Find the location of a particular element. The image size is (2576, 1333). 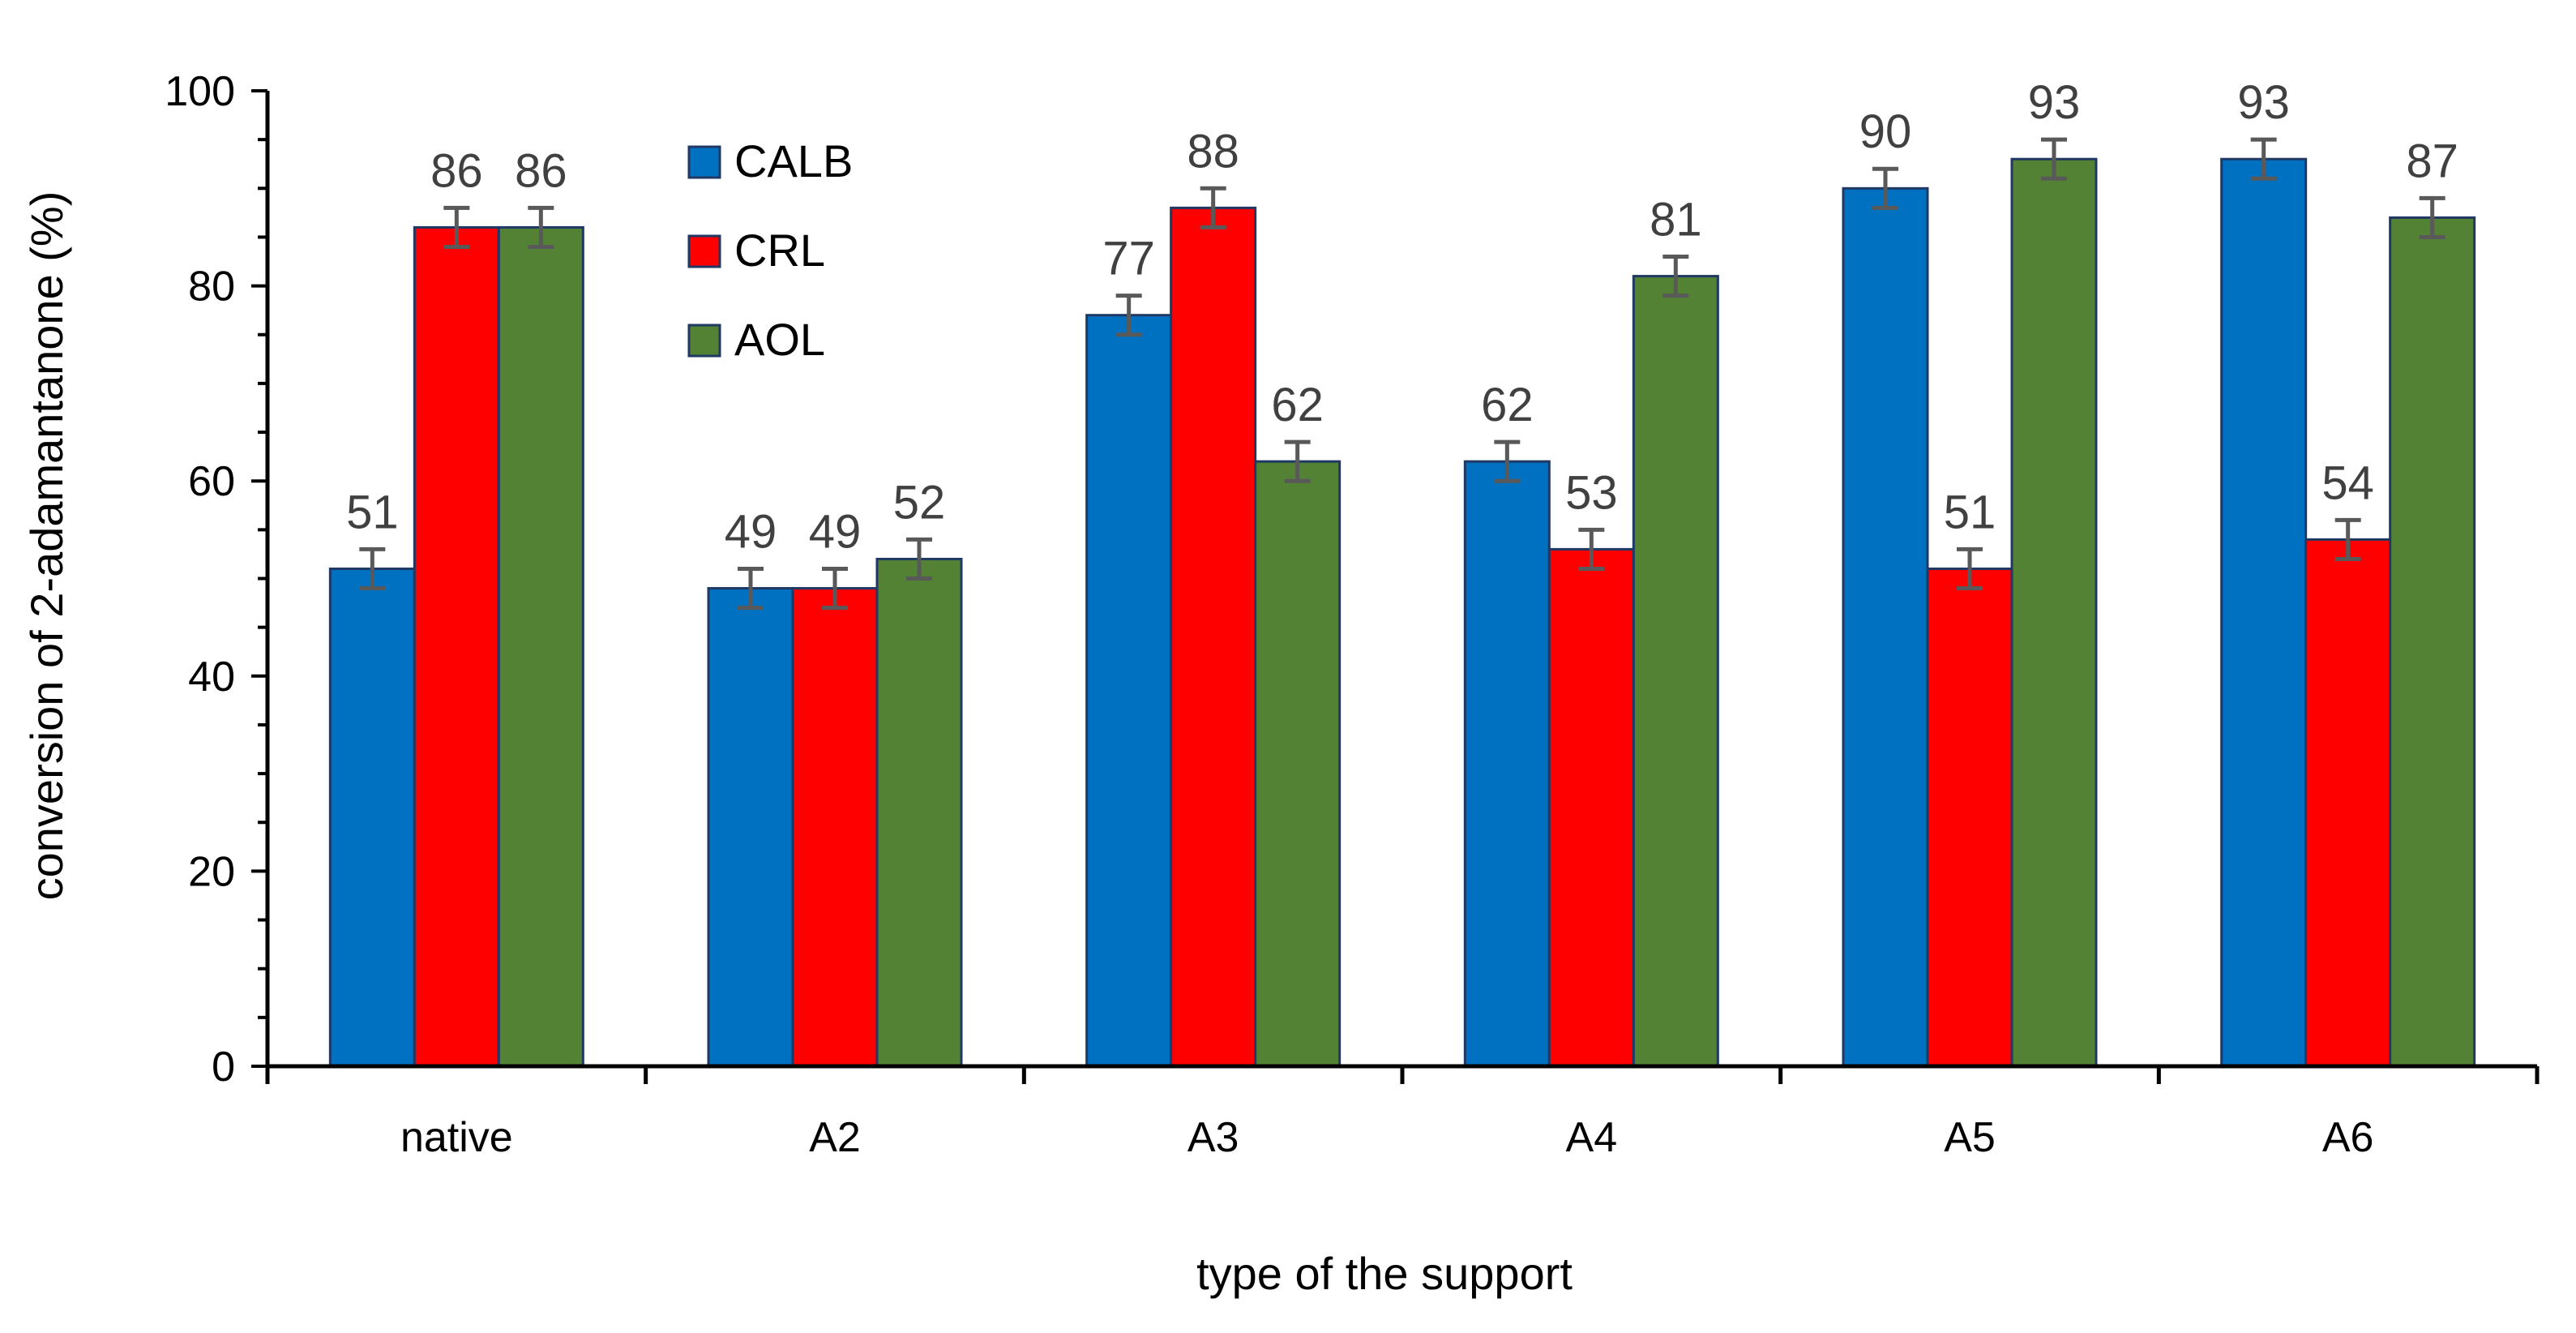

data-label-calb-native: 51 is located at coordinates (372, 512).